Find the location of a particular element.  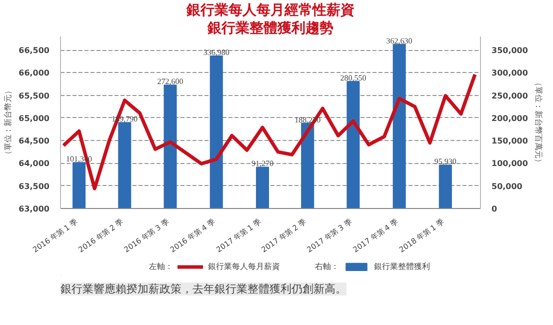

text: 左軸： is located at coordinates (161, 266).